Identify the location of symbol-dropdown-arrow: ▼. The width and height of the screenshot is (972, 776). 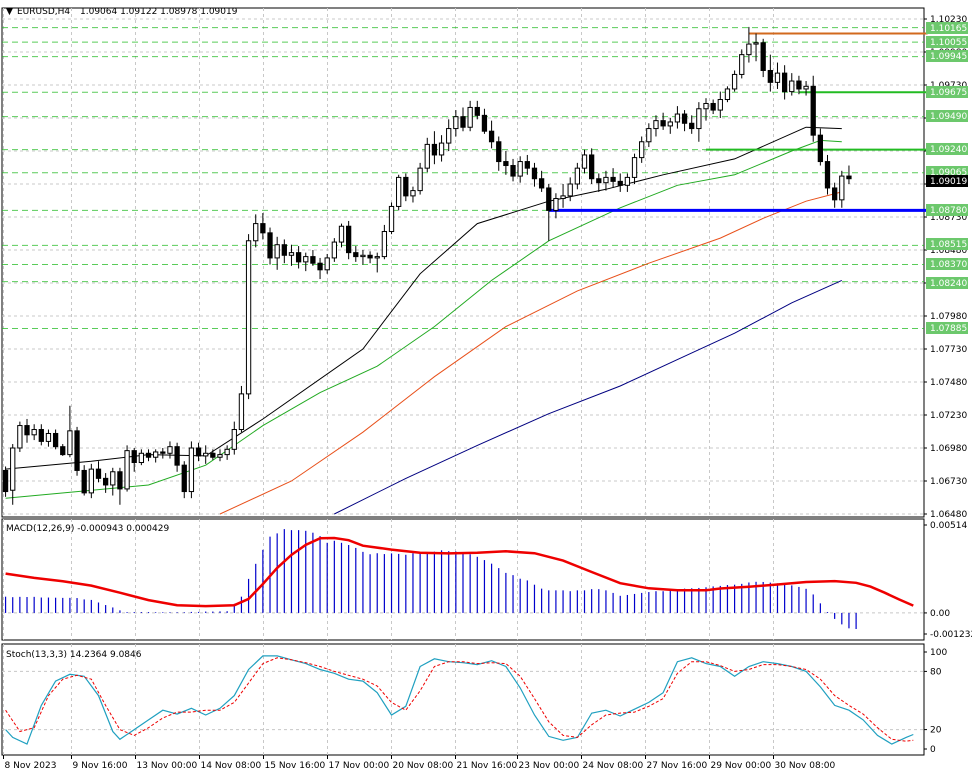
(9, 12).